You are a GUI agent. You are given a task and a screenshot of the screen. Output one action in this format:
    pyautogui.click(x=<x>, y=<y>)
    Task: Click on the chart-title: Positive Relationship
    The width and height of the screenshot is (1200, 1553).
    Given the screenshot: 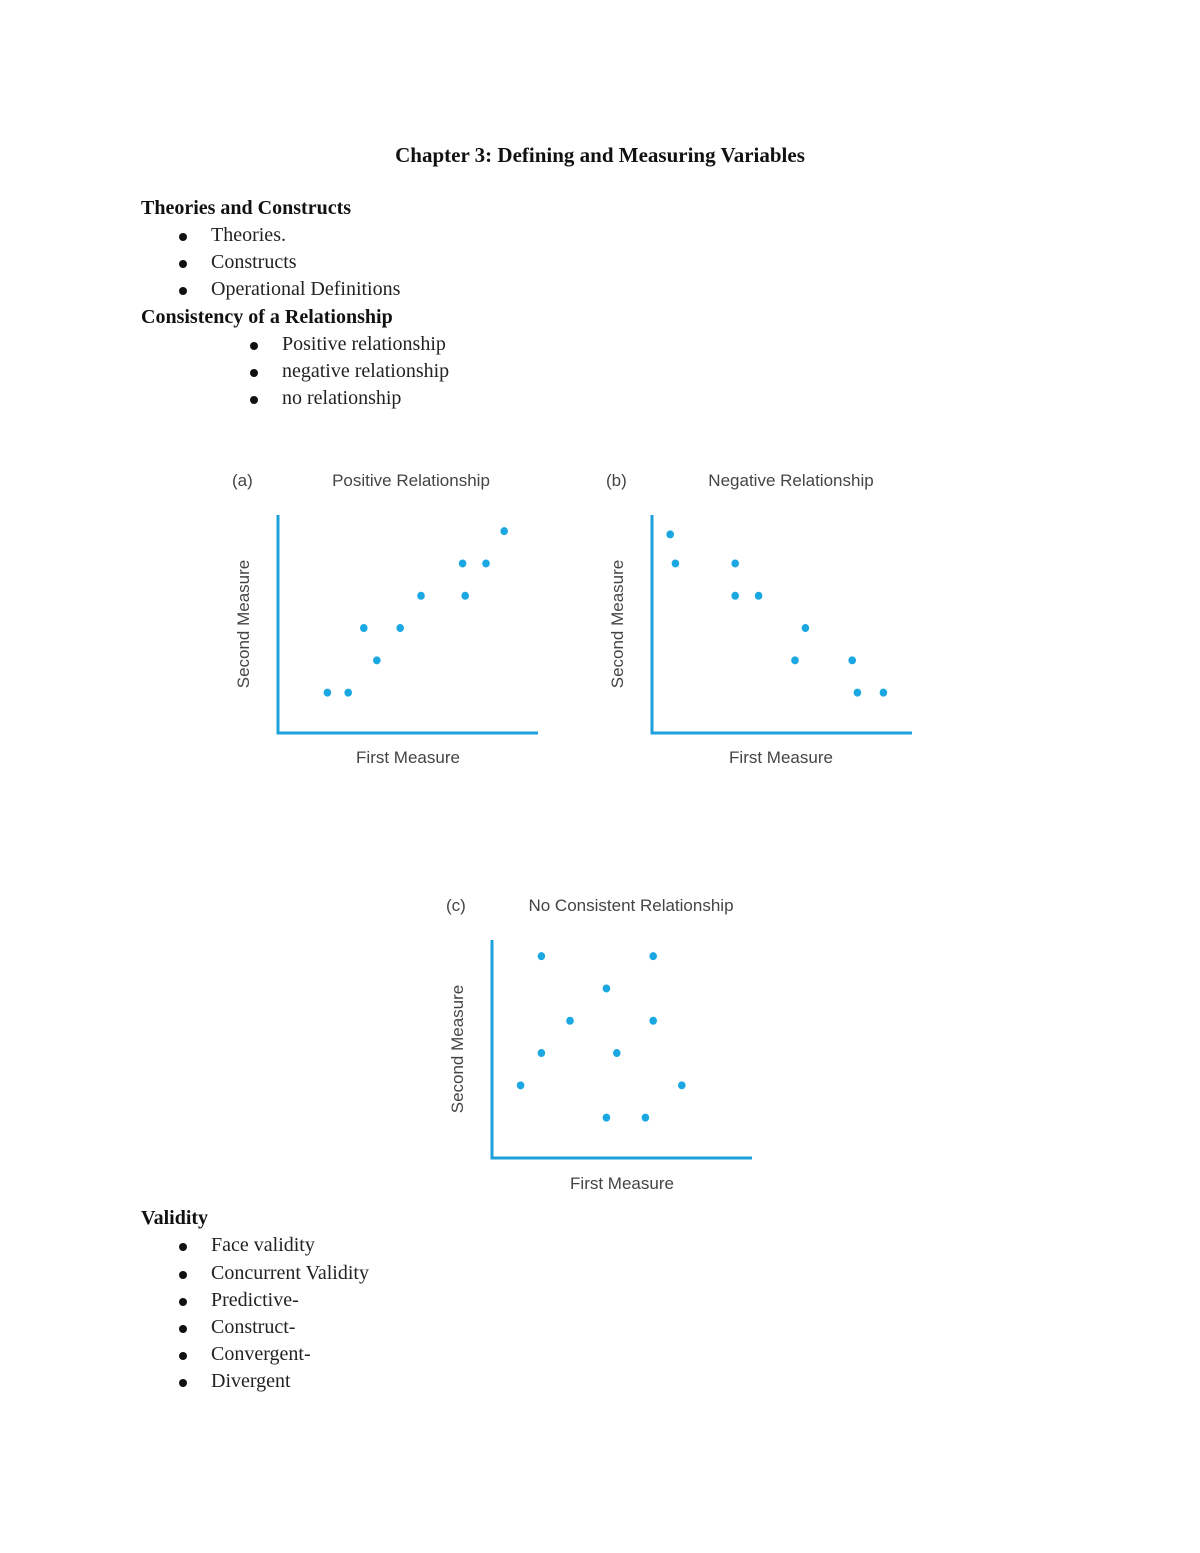 What is the action you would take?
    pyautogui.click(x=411, y=480)
    